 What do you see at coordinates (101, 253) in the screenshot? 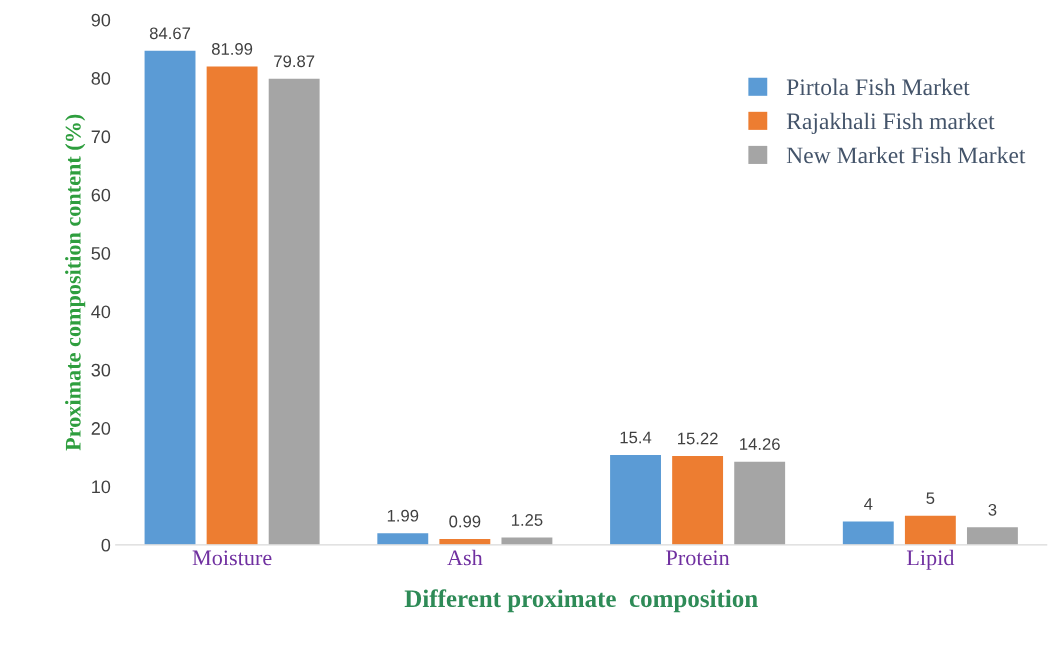
I see `y-tick-label: 50` at bounding box center [101, 253].